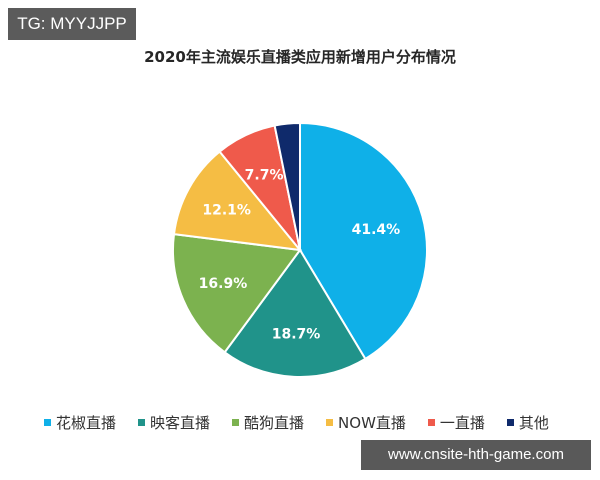  What do you see at coordinates (274, 423) in the screenshot?
I see `legend-label: 酷狗直播` at bounding box center [274, 423].